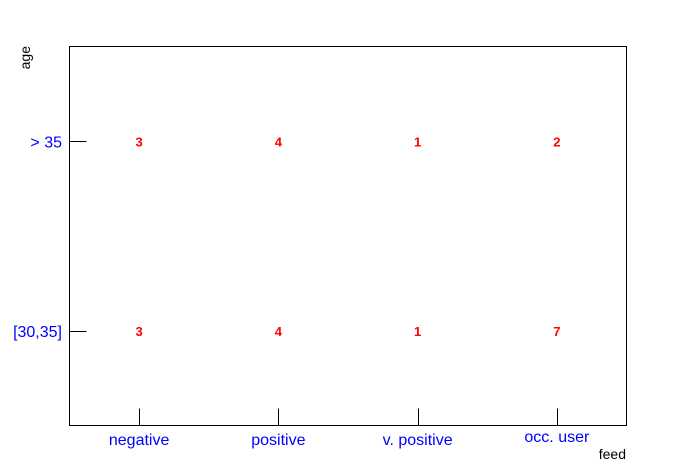  I want to click on cell-value: 2, so click(556, 141).